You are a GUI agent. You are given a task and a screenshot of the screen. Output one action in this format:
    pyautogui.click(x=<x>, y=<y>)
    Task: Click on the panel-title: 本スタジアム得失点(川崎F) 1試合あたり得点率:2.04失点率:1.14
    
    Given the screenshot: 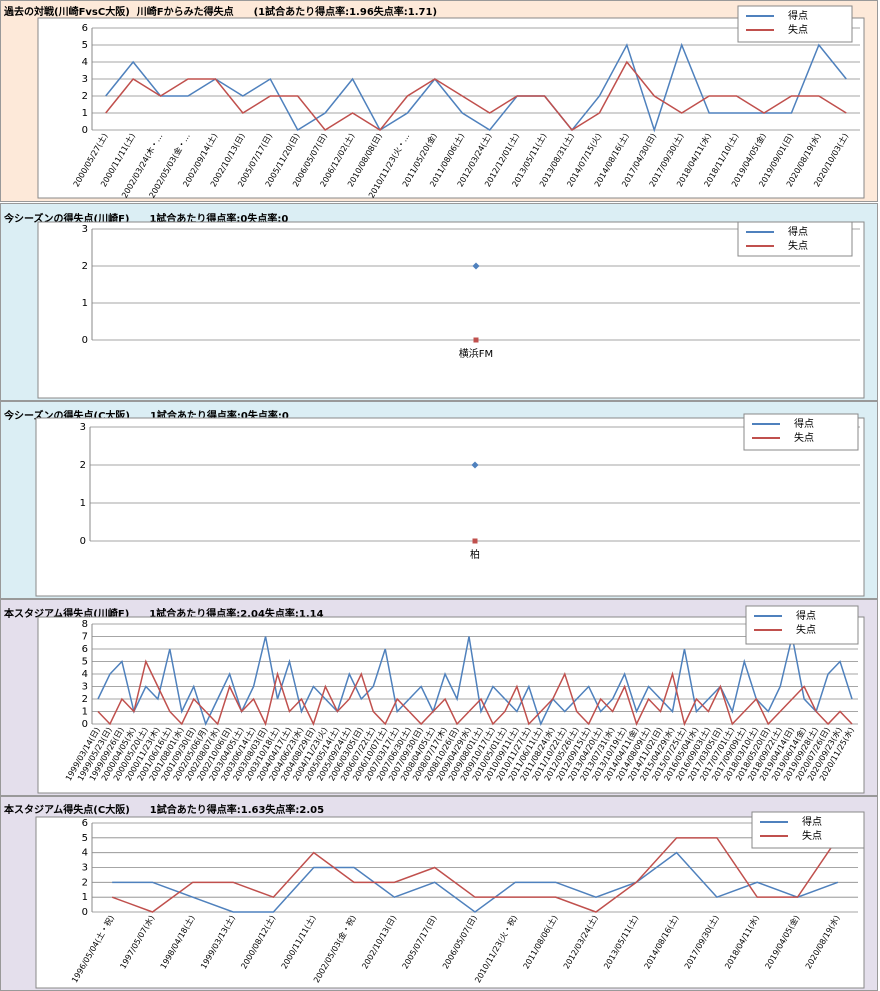 What is the action you would take?
    pyautogui.click(x=164, y=614)
    